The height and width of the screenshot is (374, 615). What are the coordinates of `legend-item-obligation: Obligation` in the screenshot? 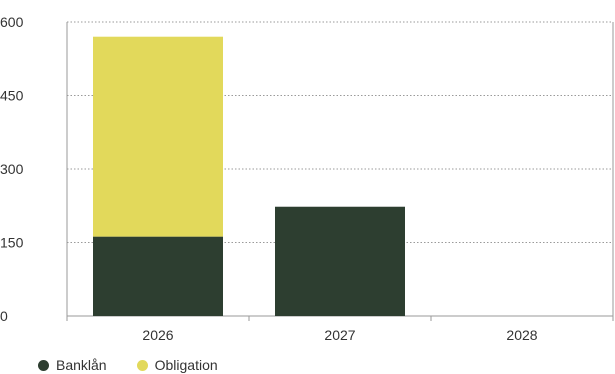 It's located at (177, 365).